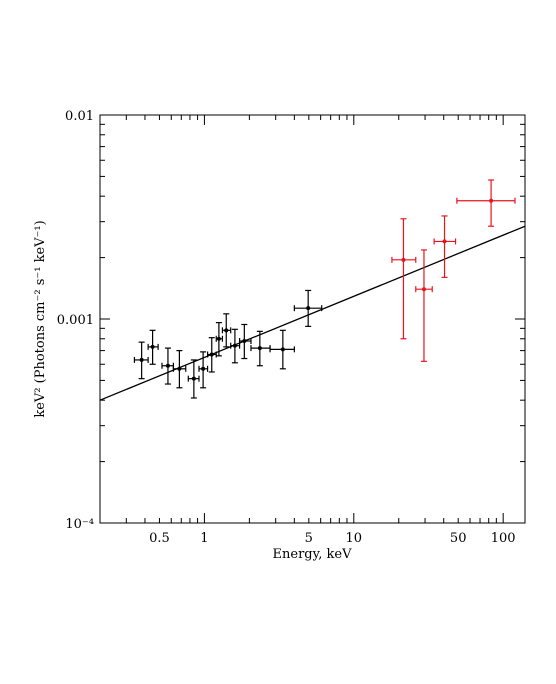  I want to click on y-tick-labels: 0.01 0.001 10⁻⁴, so click(75, 320).